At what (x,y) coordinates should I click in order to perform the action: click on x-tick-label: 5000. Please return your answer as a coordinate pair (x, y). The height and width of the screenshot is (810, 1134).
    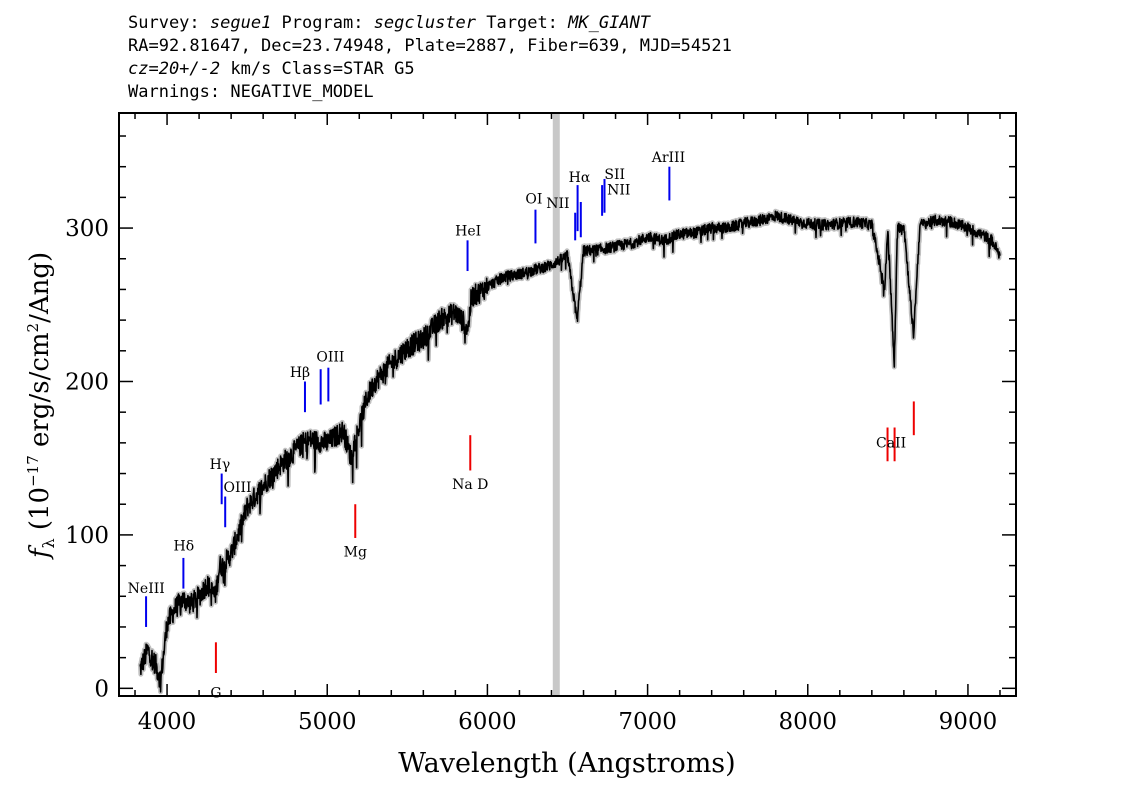
    Looking at the image, I should click on (327, 722).